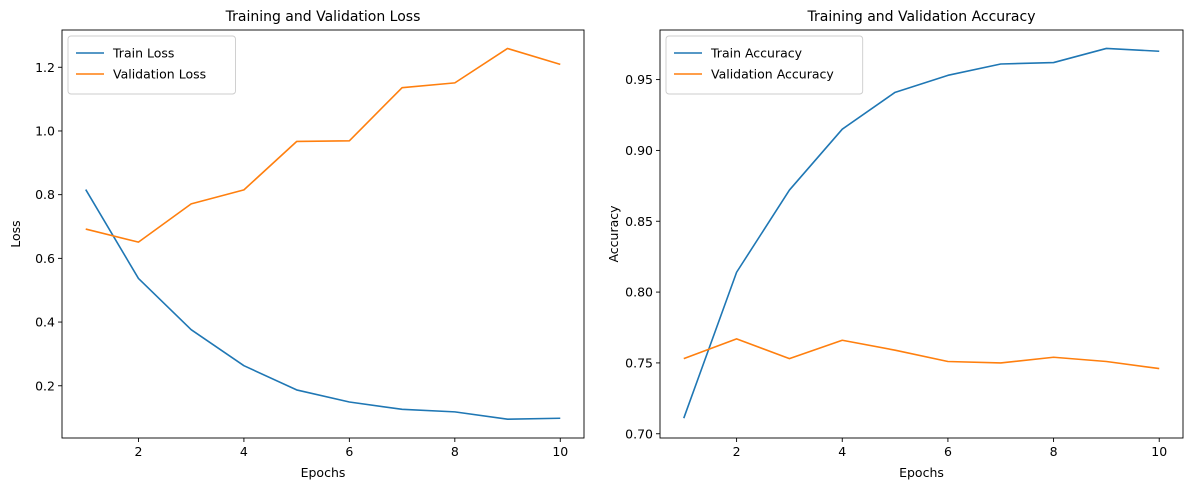  What do you see at coordinates (737, 451) in the screenshot?
I see `accuracy-x-tick-label: 2` at bounding box center [737, 451].